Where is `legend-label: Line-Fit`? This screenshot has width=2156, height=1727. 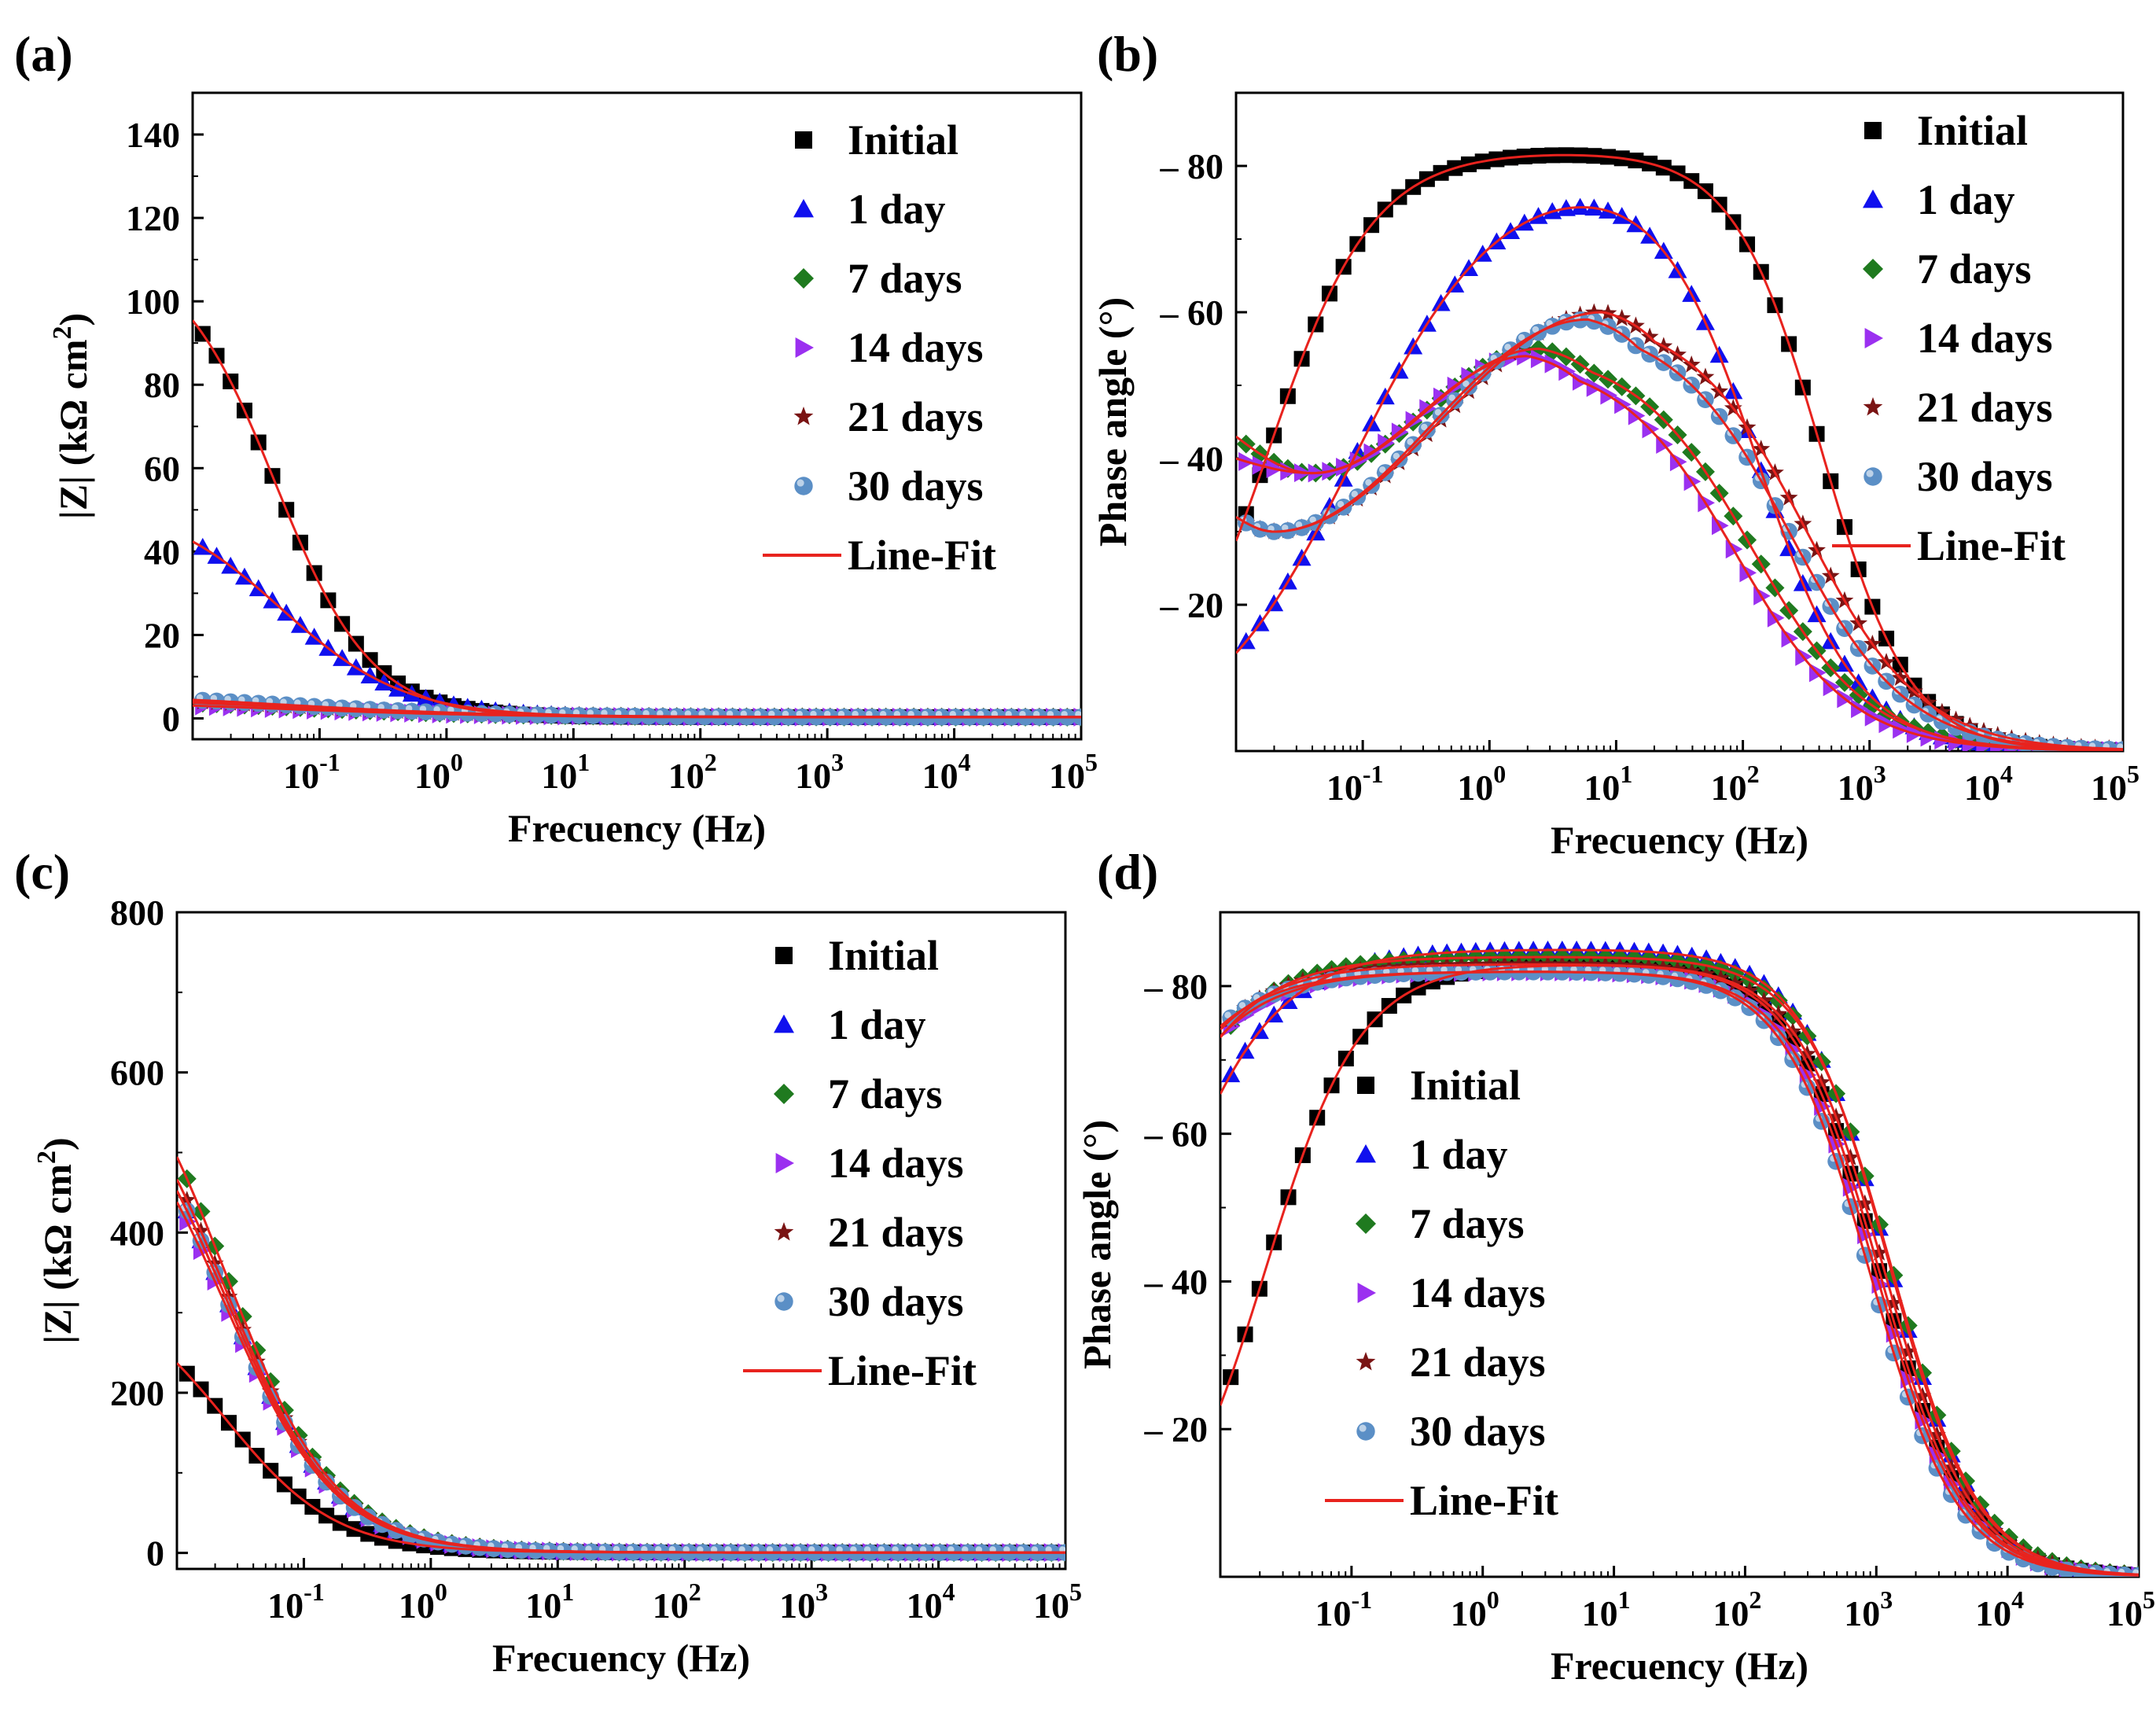 legend-label: Line-Fit is located at coordinates (1991, 545).